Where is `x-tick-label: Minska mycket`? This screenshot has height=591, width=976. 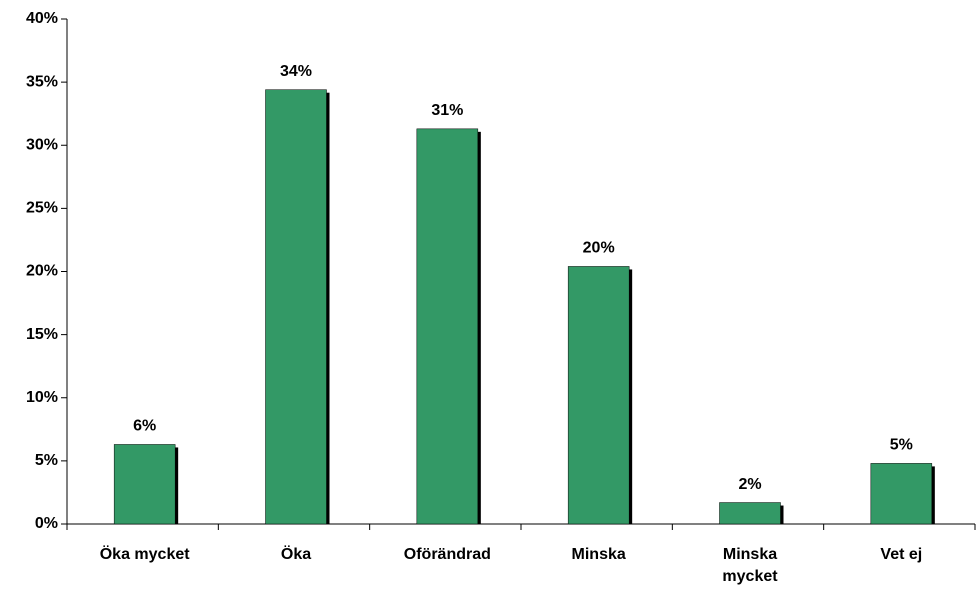
x-tick-label: Minska mycket is located at coordinates (750, 565).